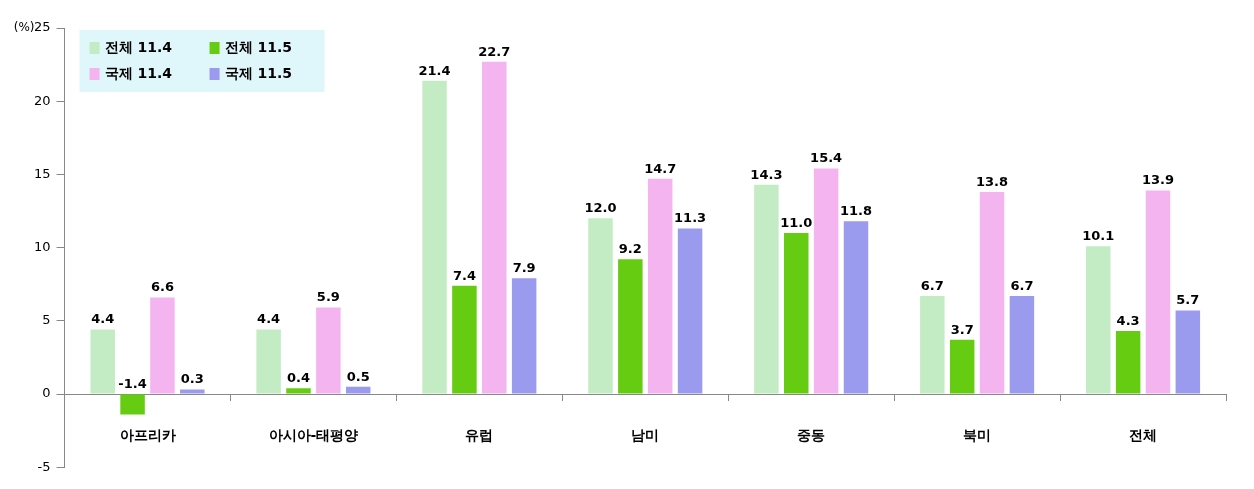 This screenshot has height=489, width=1254. What do you see at coordinates (630, 249) in the screenshot?
I see `data-label: 9.2` at bounding box center [630, 249].